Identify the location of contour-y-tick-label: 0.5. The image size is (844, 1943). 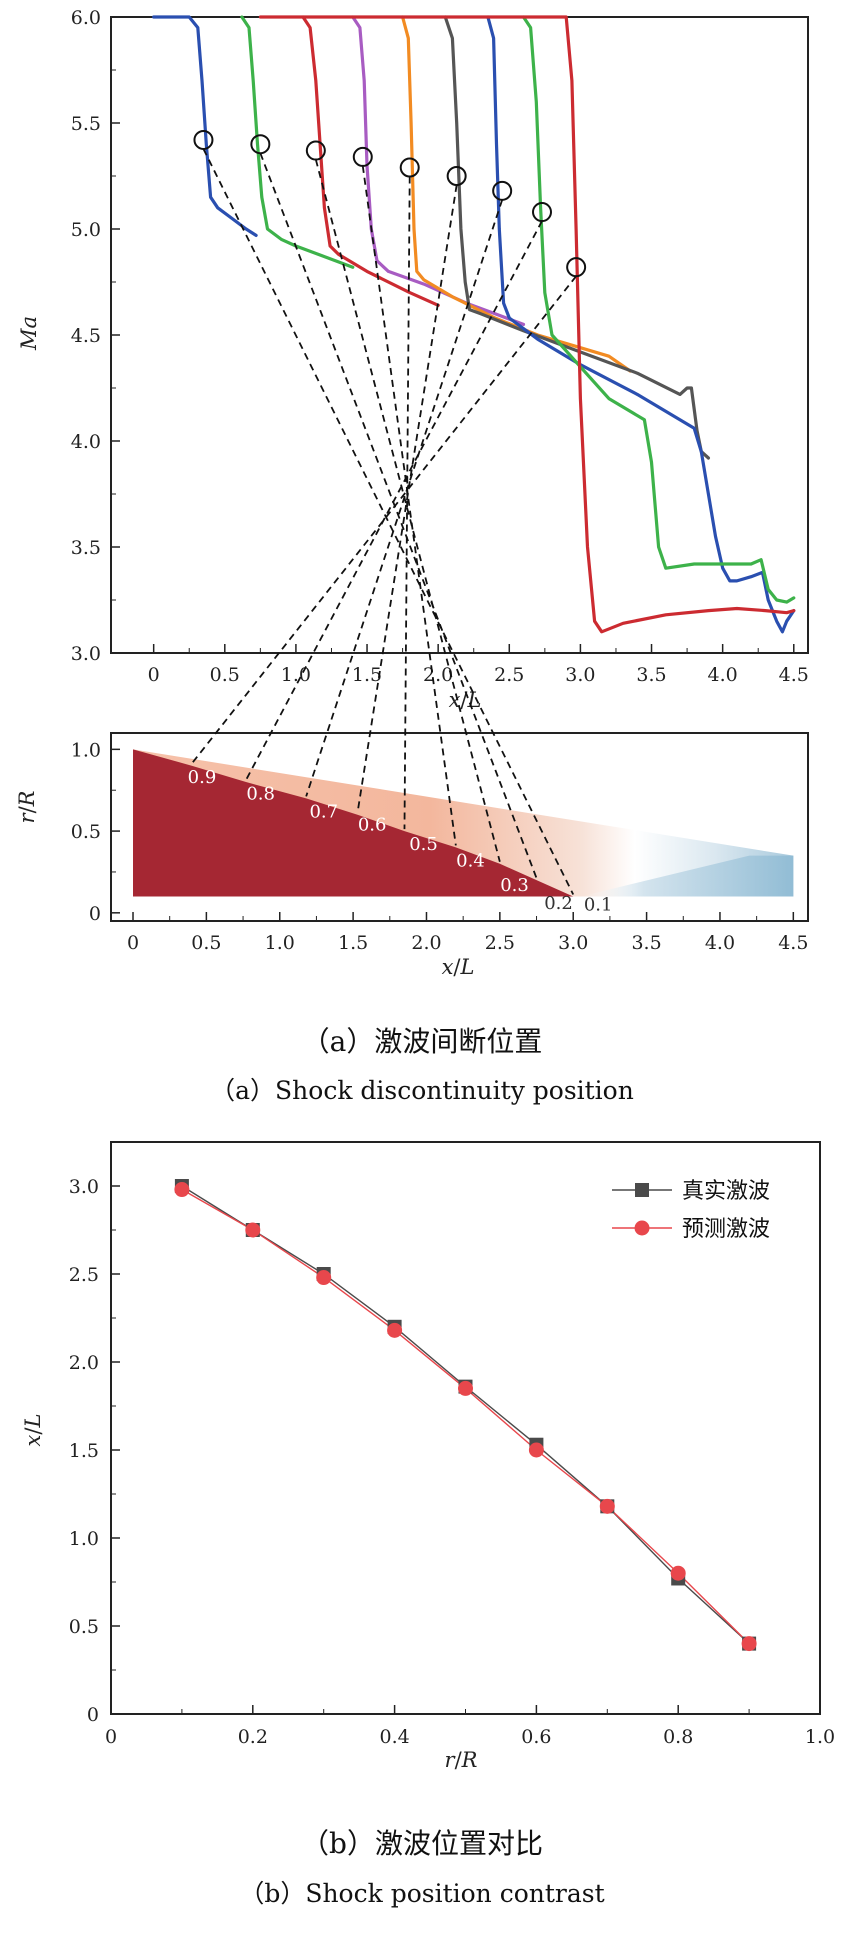
(86, 832).